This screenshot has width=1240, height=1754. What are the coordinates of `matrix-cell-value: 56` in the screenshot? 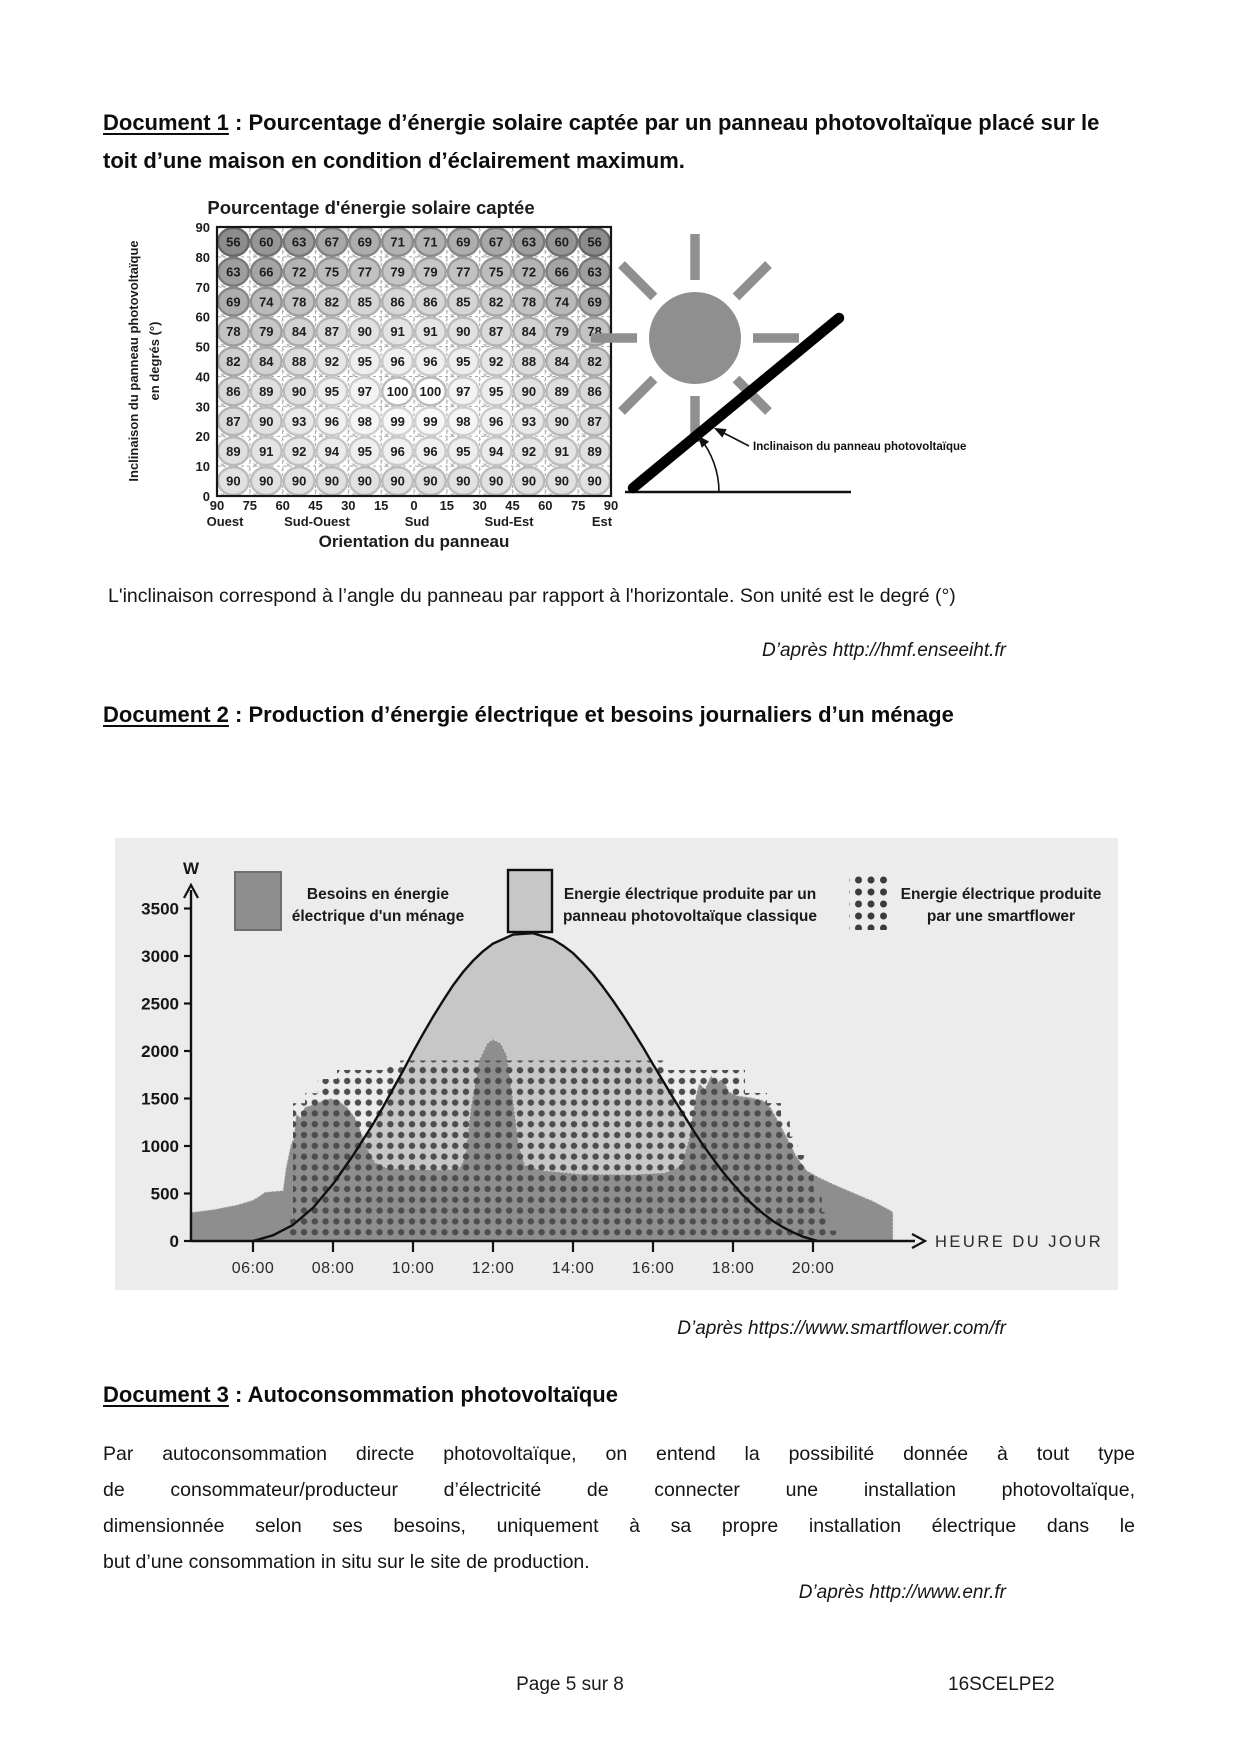 It's located at (233, 242).